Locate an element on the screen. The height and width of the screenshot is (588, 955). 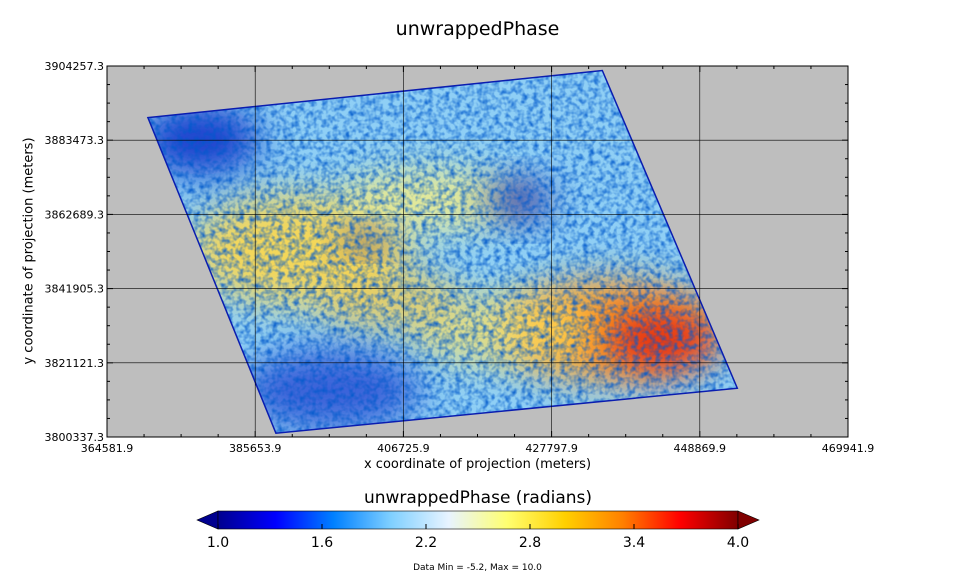
colorbar-max-extend-arrow is located at coordinates (748, 520).